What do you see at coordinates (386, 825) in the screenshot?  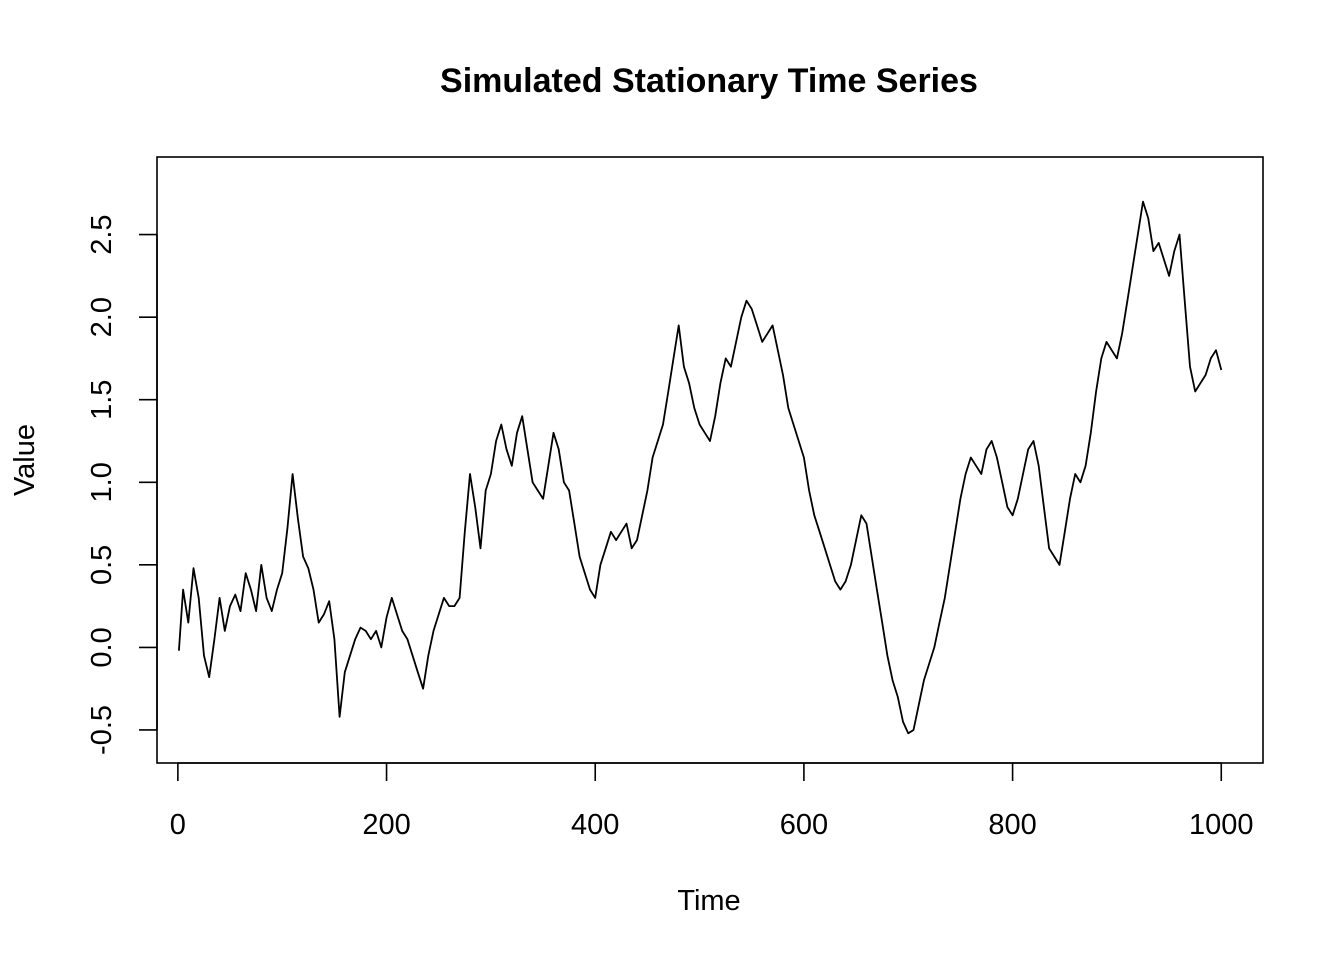 I see `x-tick-label: 200` at bounding box center [386, 825].